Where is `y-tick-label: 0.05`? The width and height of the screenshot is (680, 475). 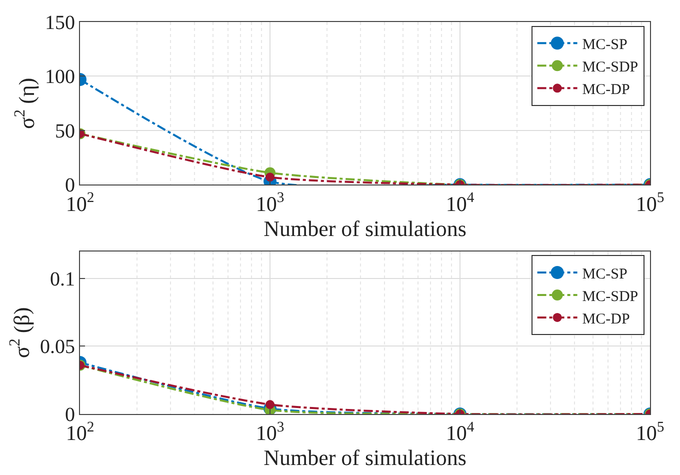 y-tick-label: 0.05 is located at coordinates (57, 347).